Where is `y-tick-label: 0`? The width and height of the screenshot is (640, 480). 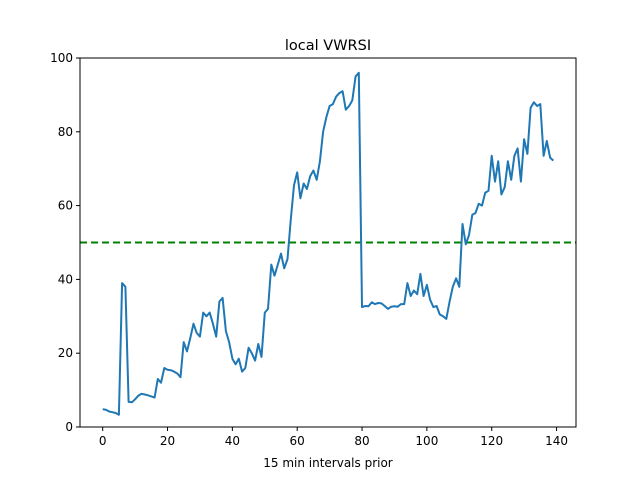 y-tick-label: 0 is located at coordinates (69, 427).